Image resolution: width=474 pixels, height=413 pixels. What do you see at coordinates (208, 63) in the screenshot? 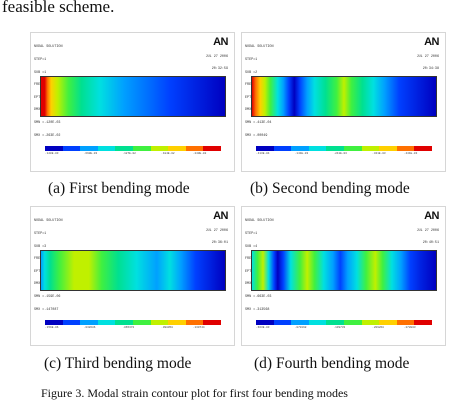
I see `panel-date: JUL 27 2006 20:32:59` at bounding box center [208, 63].